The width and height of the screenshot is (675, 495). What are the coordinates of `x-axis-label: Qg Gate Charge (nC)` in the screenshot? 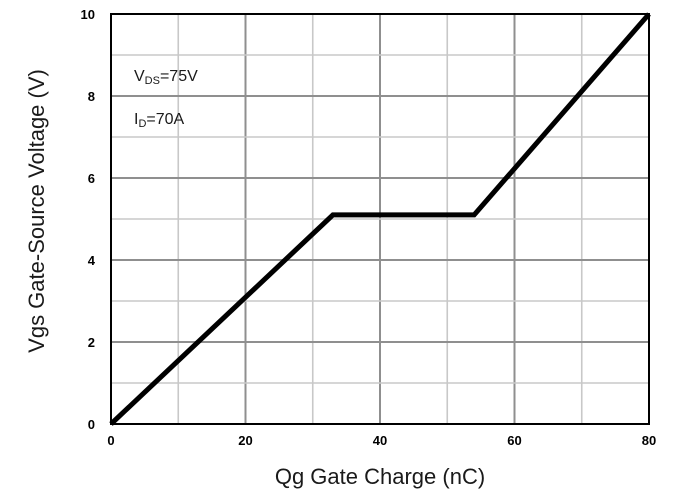 It's located at (380, 476).